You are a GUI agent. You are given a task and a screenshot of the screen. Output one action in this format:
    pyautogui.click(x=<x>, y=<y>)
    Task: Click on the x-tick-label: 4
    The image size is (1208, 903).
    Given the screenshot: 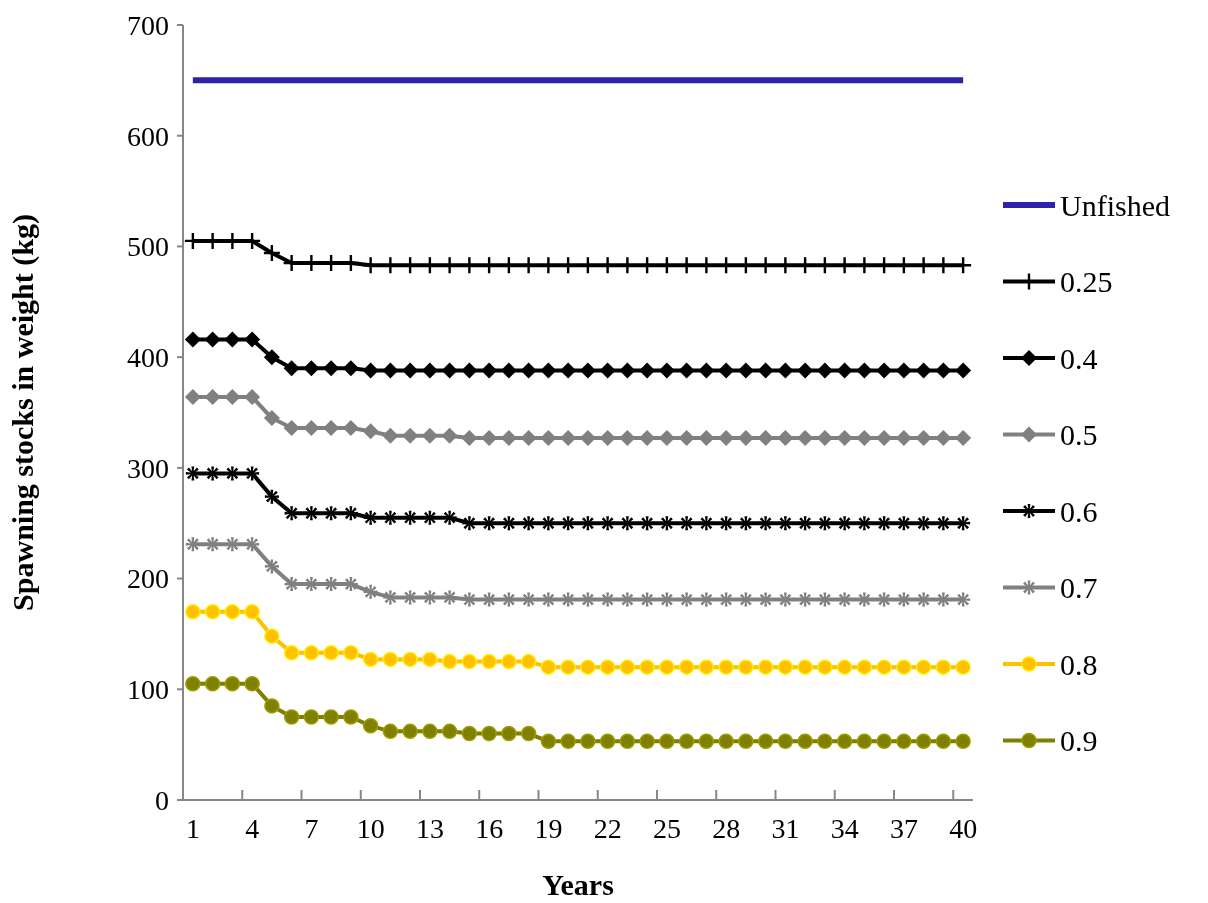 What is the action you would take?
    pyautogui.click(x=252, y=828)
    